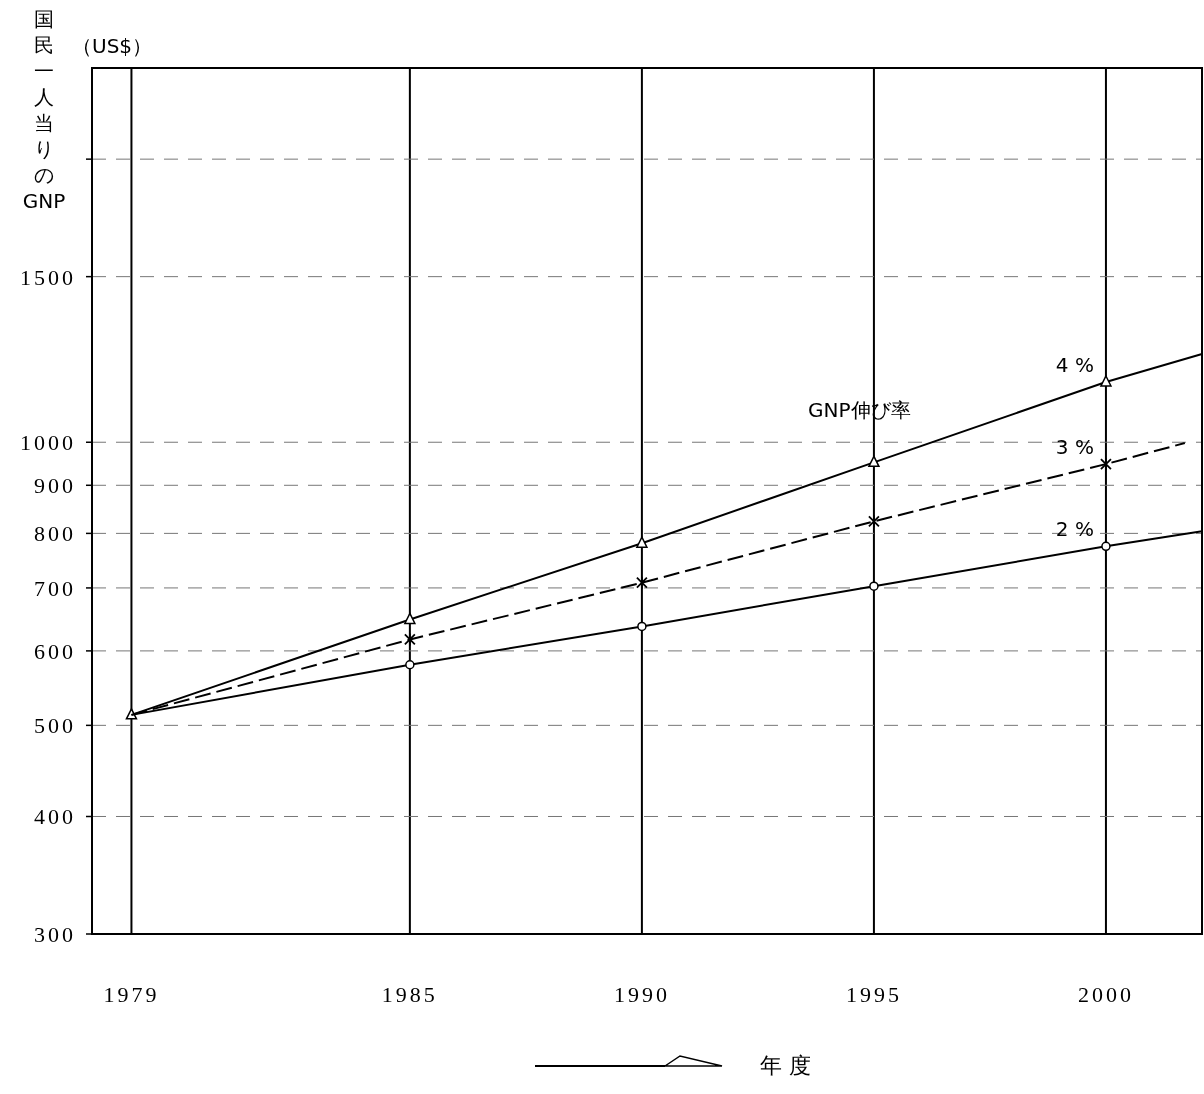 The height and width of the screenshot is (1094, 1204). What do you see at coordinates (55, 534) in the screenshot?
I see `y-tick-label: 800` at bounding box center [55, 534].